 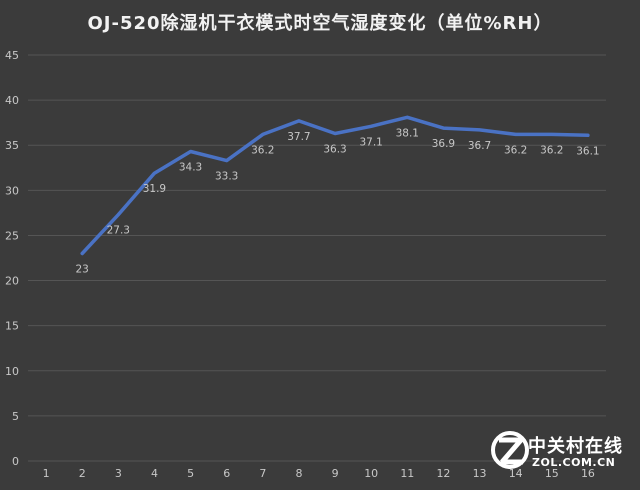 I want to click on x-tick-label: 4, so click(x=154, y=473).